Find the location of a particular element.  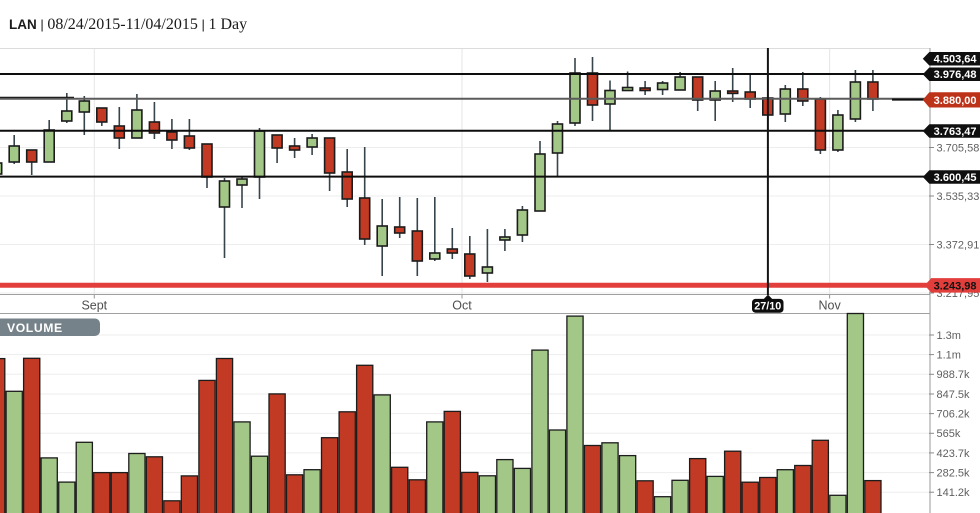

svg-text: Nov is located at coordinates (829, 306).